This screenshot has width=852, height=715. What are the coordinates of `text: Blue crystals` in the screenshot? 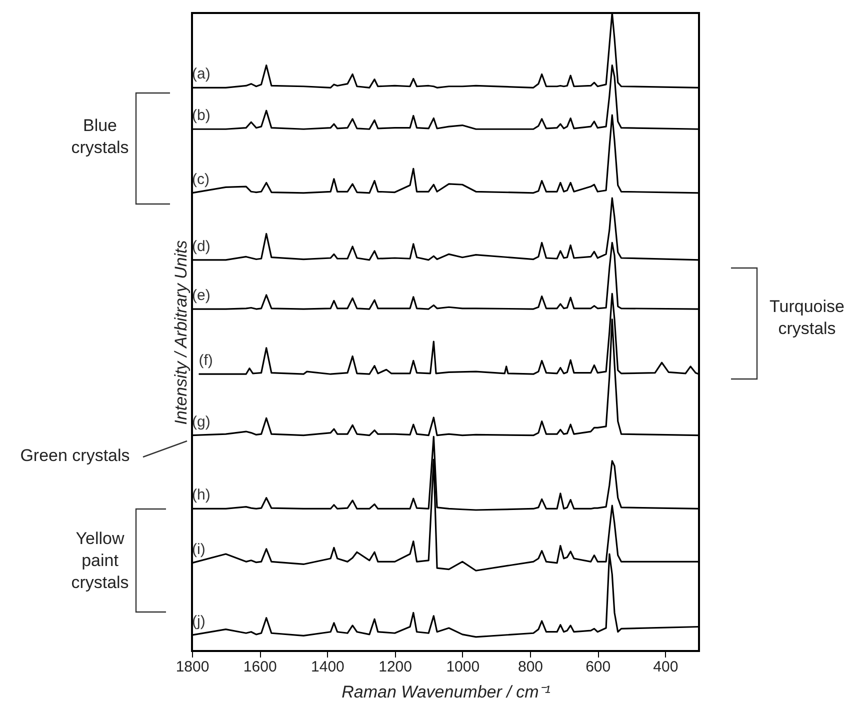 It's located at (100, 137).